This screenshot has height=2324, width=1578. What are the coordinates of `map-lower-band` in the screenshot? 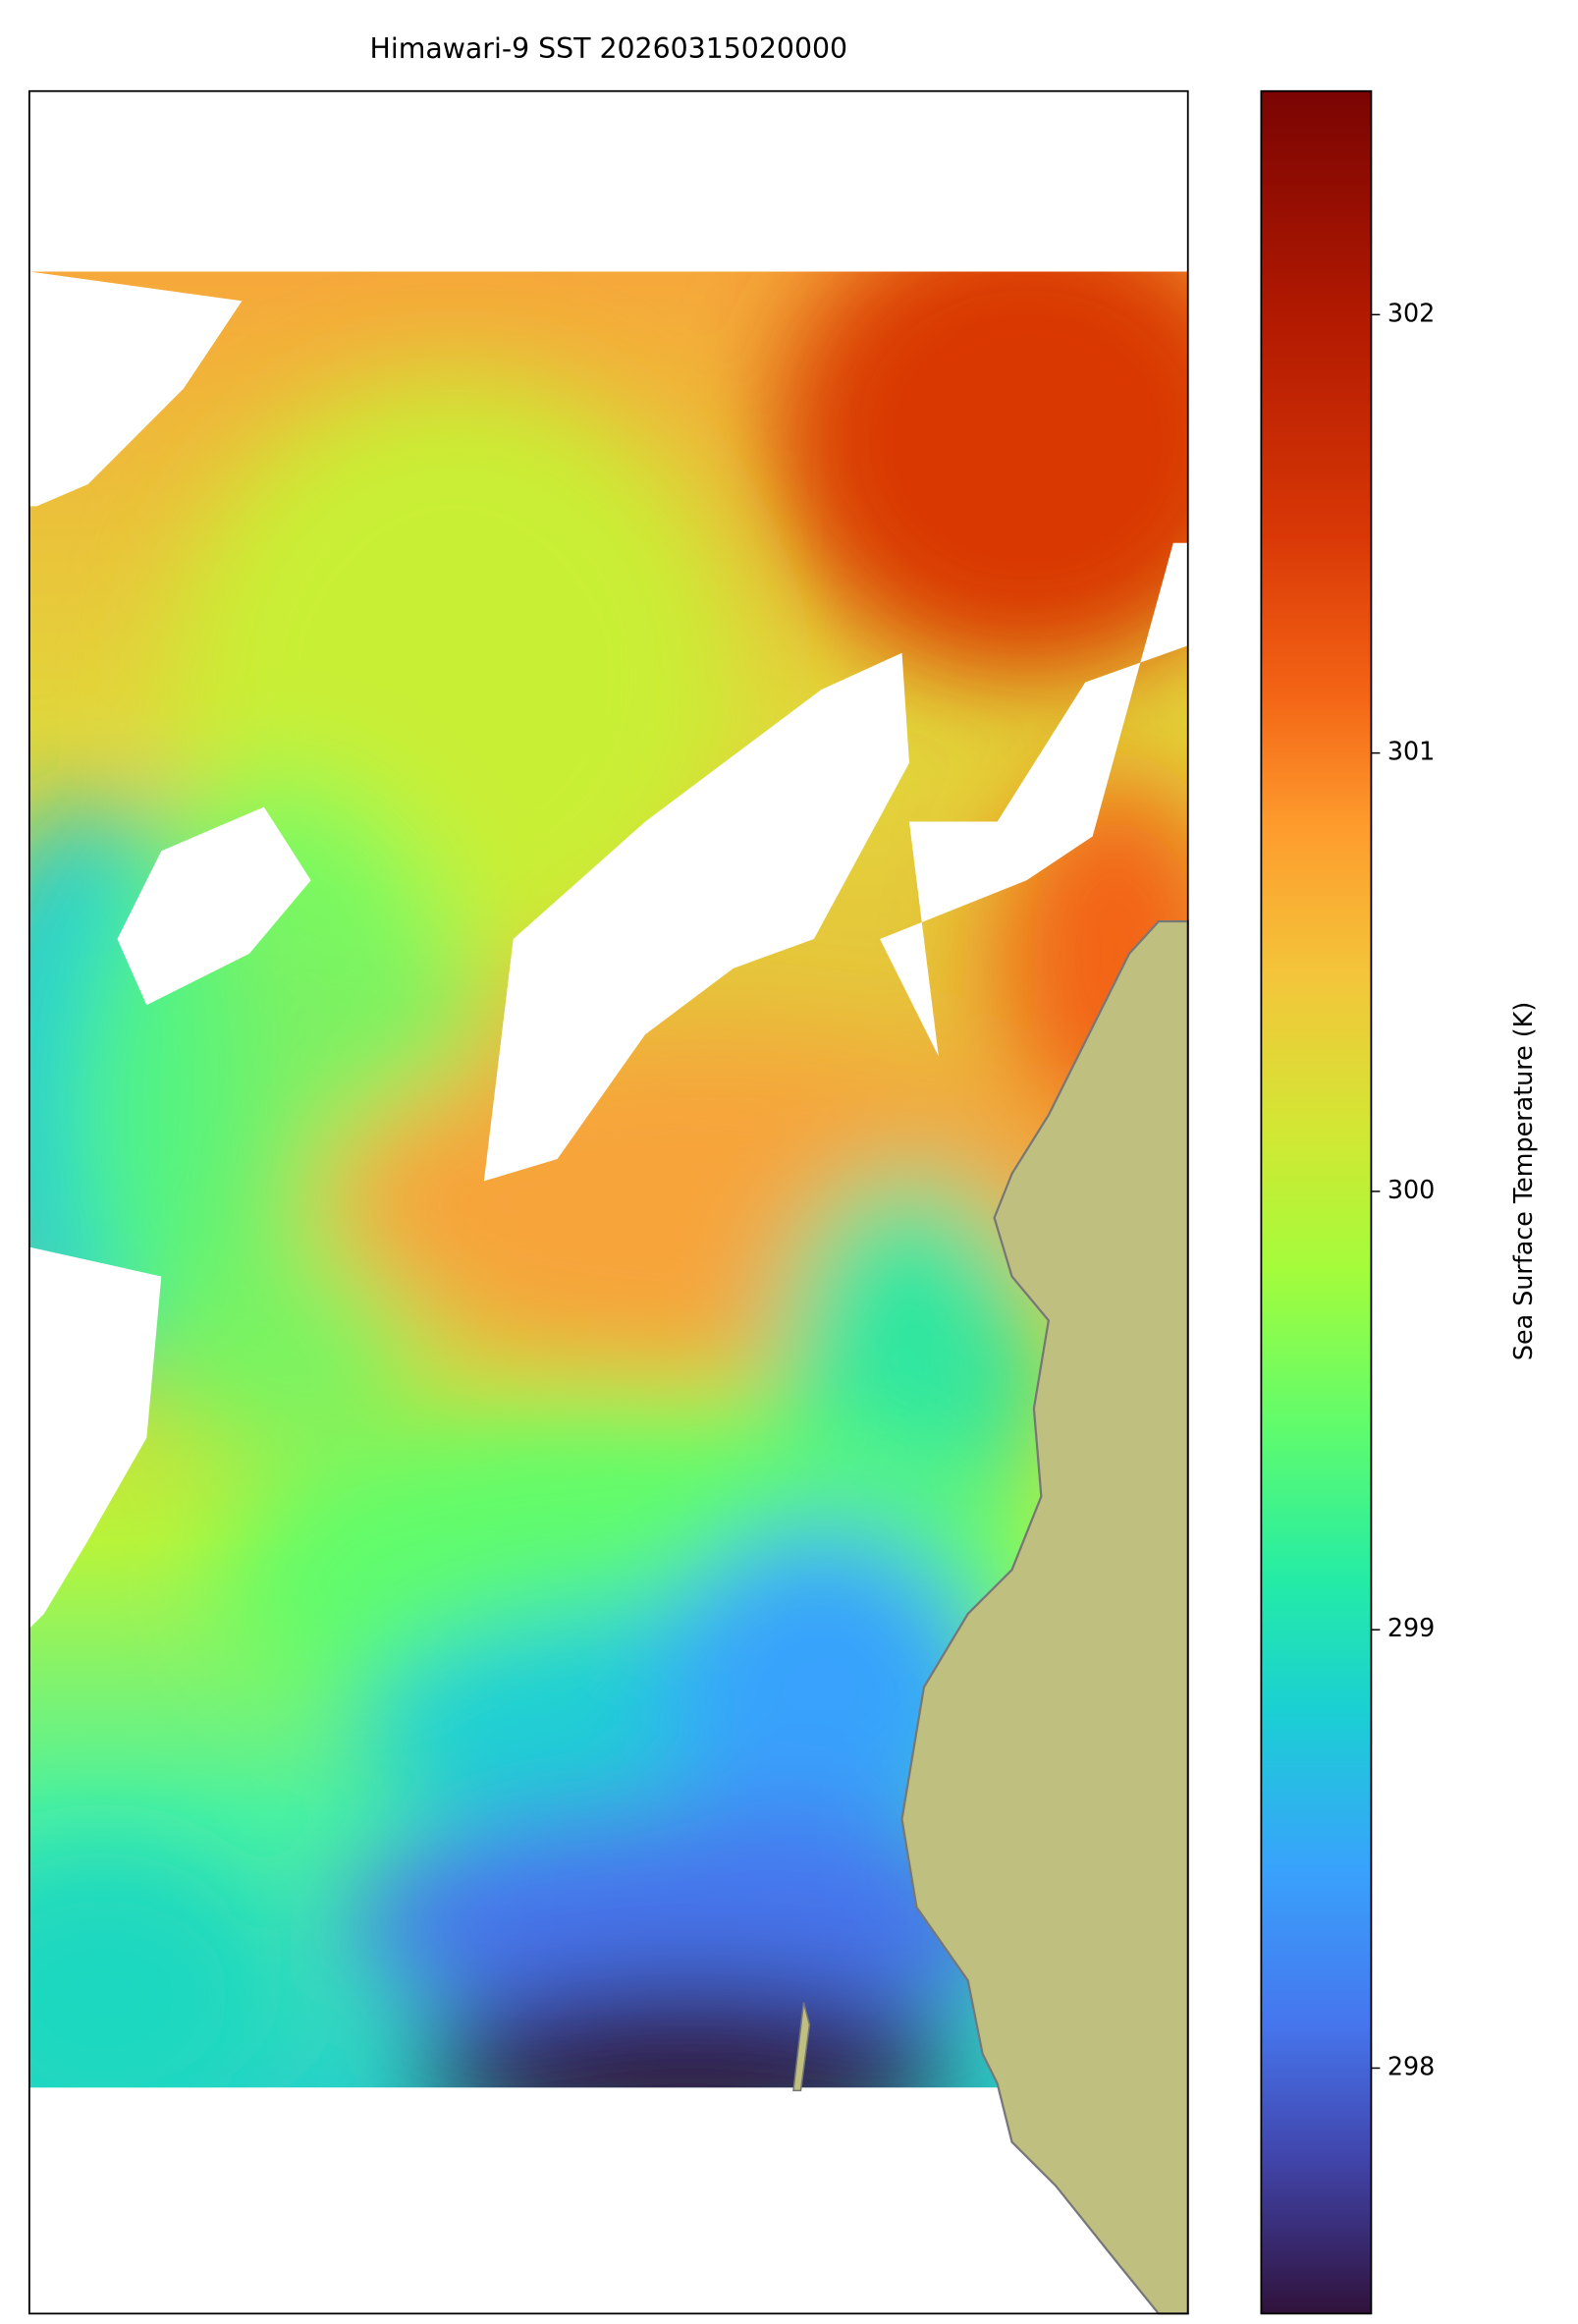 It's located at (608, 2200).